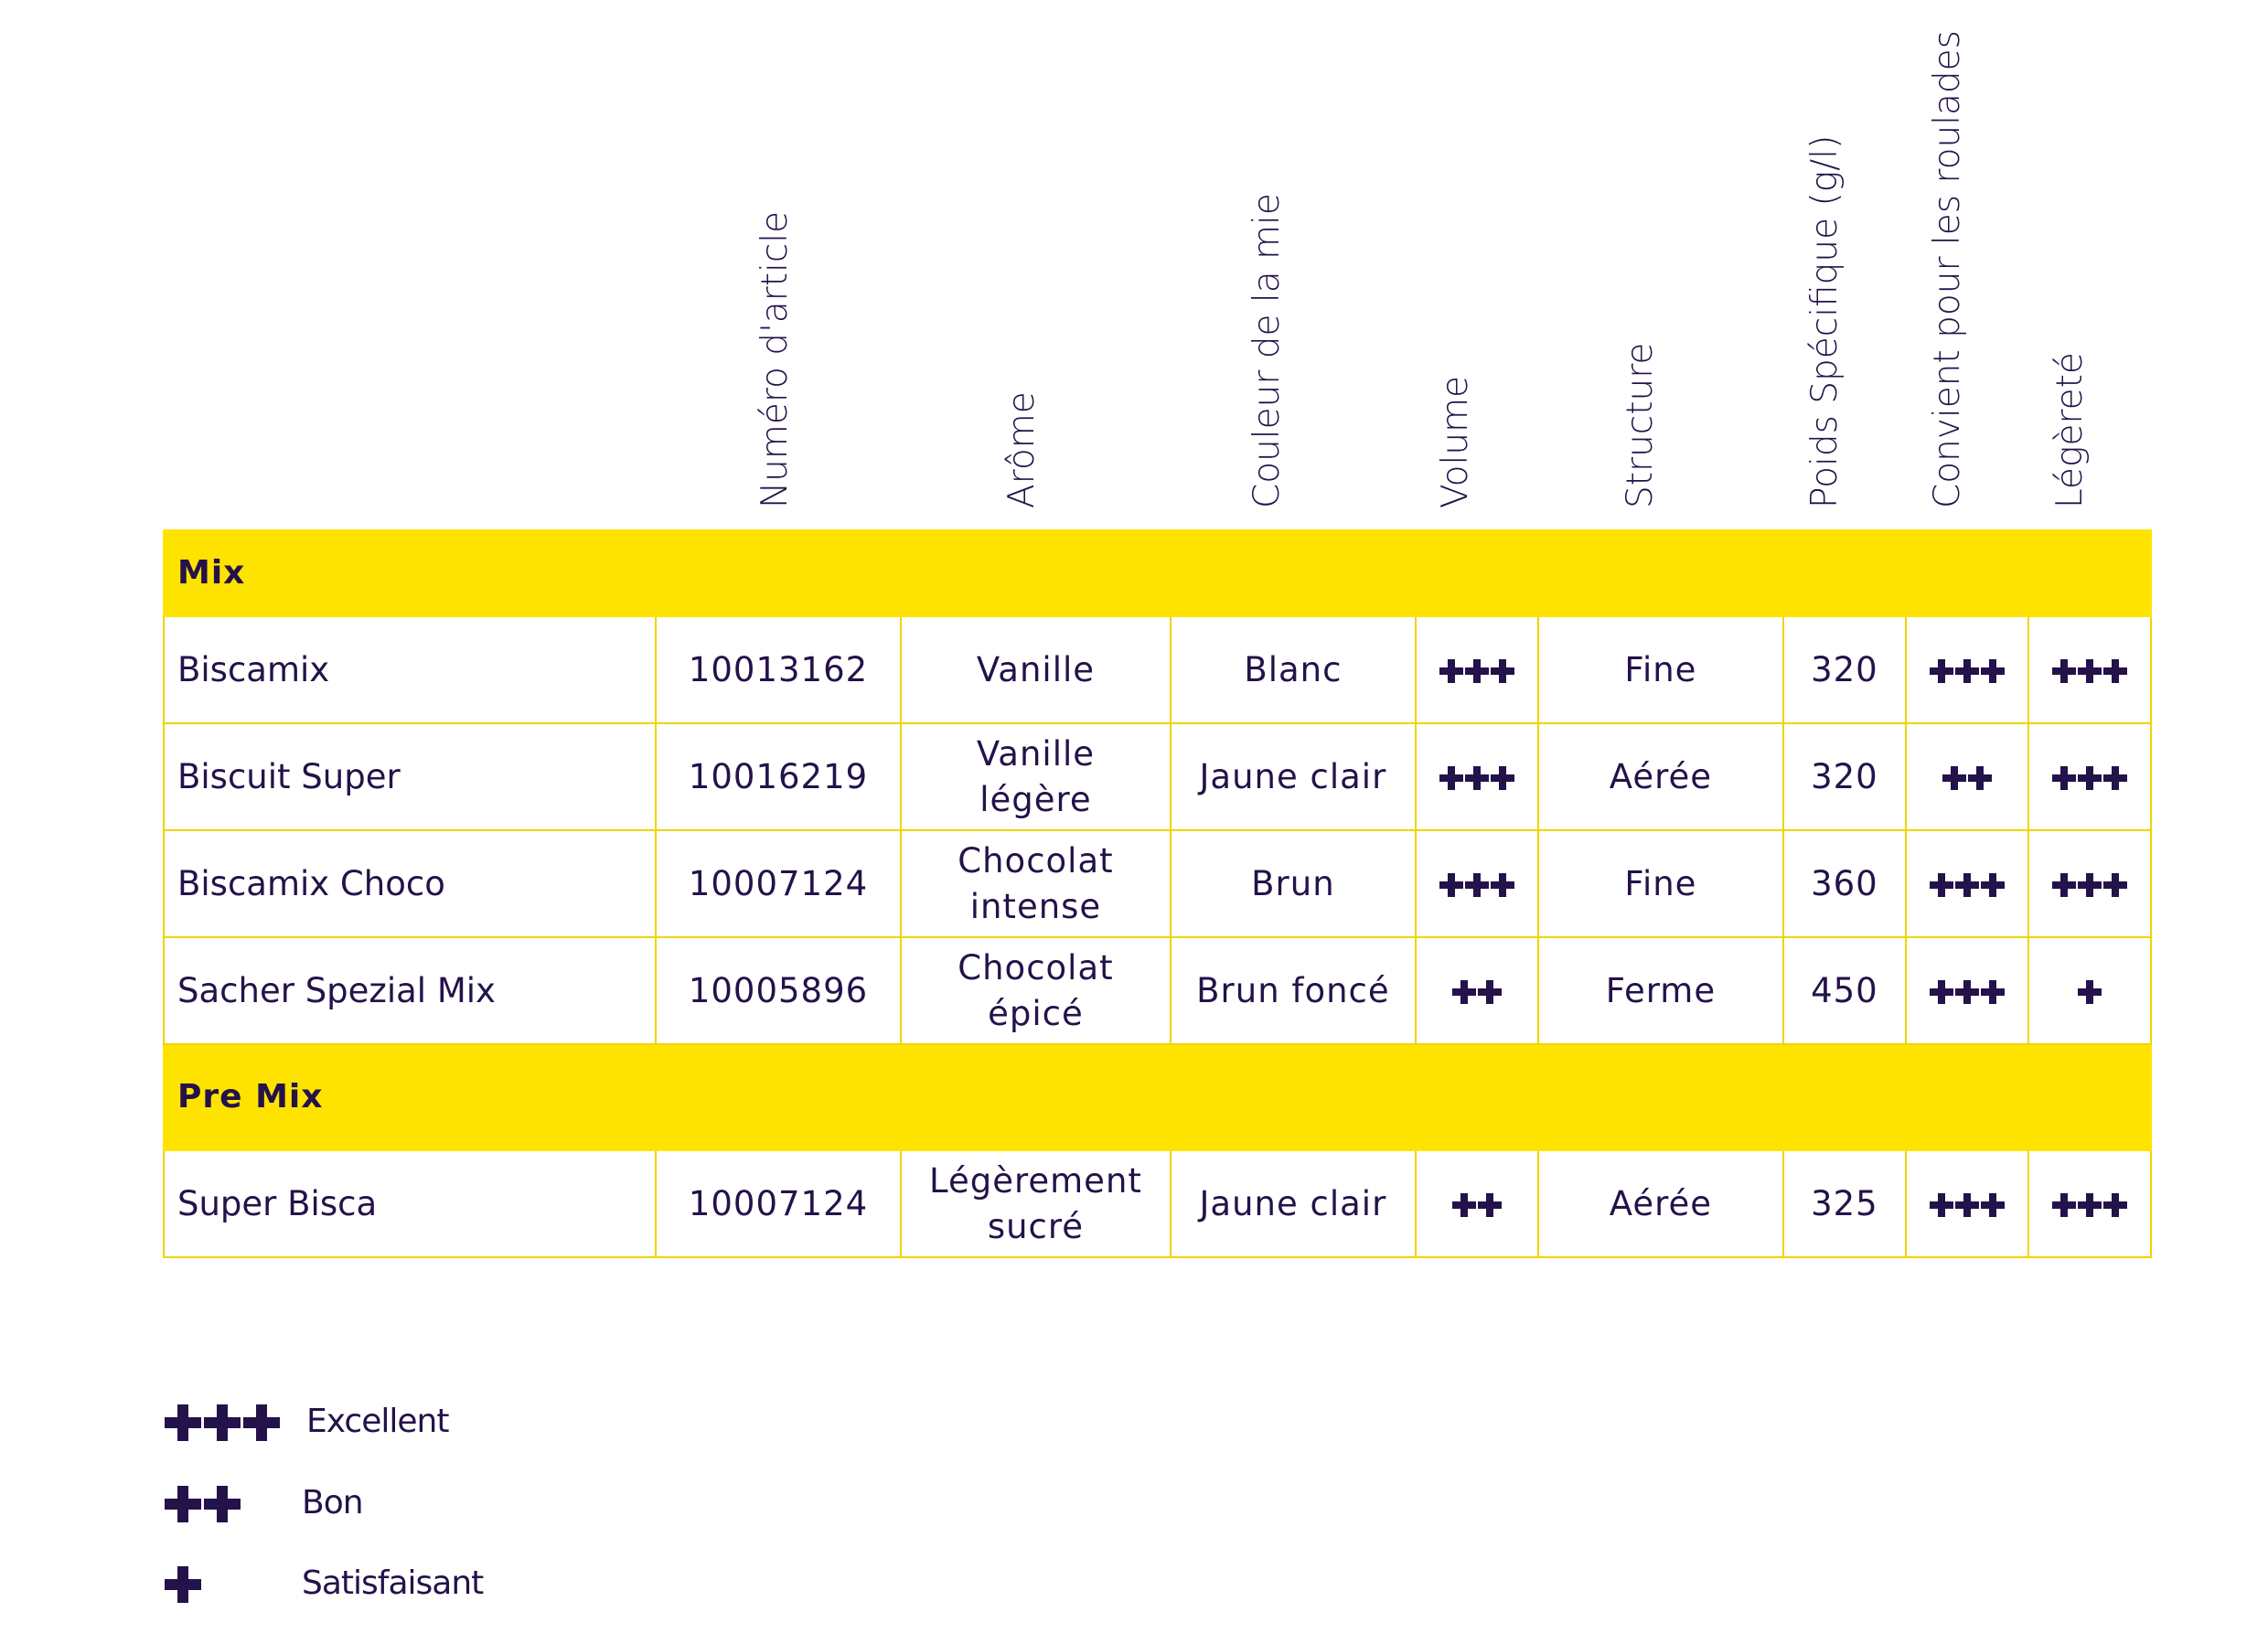  I want to click on header-arome: Arôme, so click(1022, 449).